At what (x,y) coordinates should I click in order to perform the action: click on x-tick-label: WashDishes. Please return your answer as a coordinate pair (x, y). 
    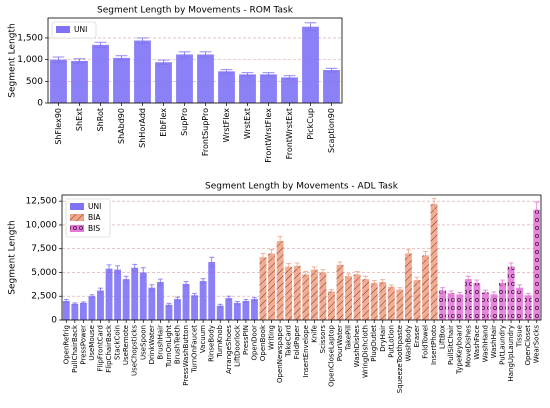
    Looking at the image, I should click on (357, 346).